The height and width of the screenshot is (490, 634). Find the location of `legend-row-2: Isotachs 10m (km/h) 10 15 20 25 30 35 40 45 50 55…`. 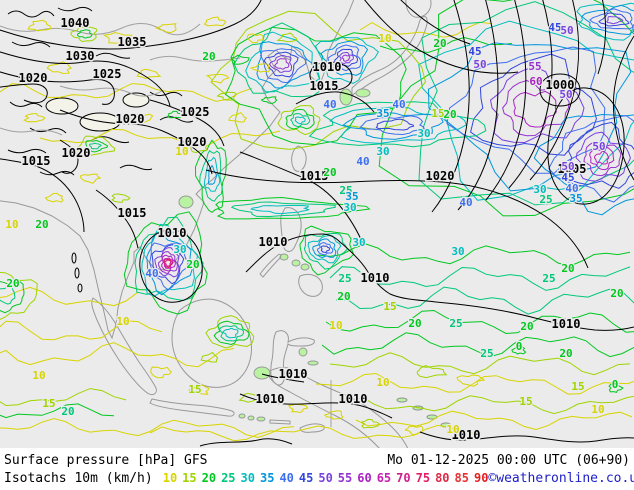

legend-row-2: Isotachs 10m (km/h) 10 15 20 25 30 35 40 45 50 55… is located at coordinates (317, 478).